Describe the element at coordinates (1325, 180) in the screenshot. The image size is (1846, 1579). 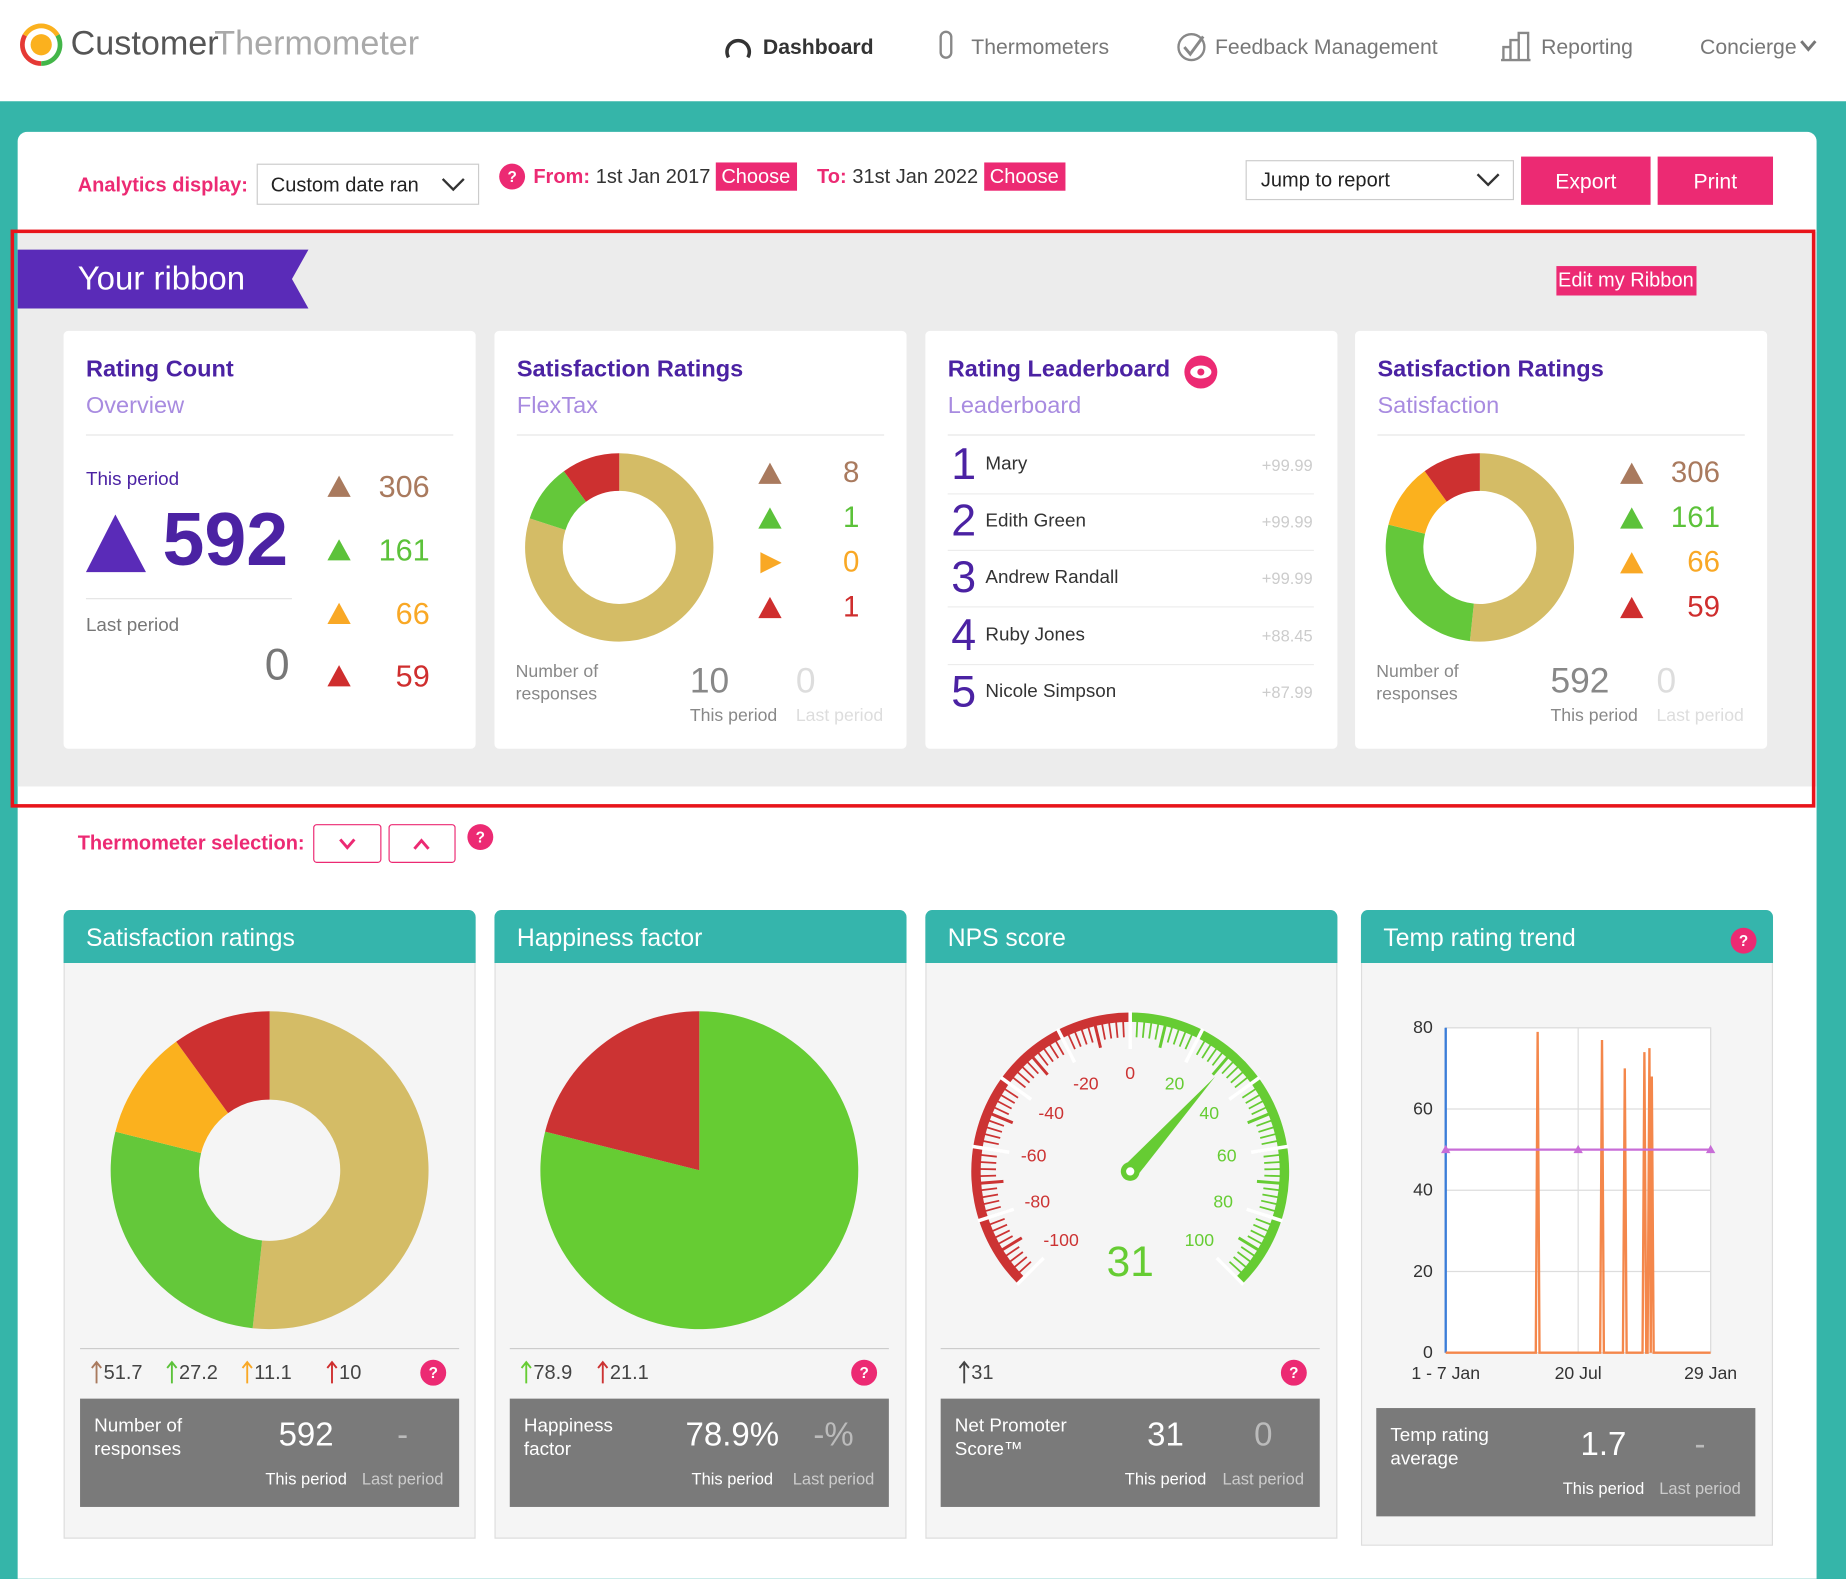
I see `select-value: Jump to report` at that location.